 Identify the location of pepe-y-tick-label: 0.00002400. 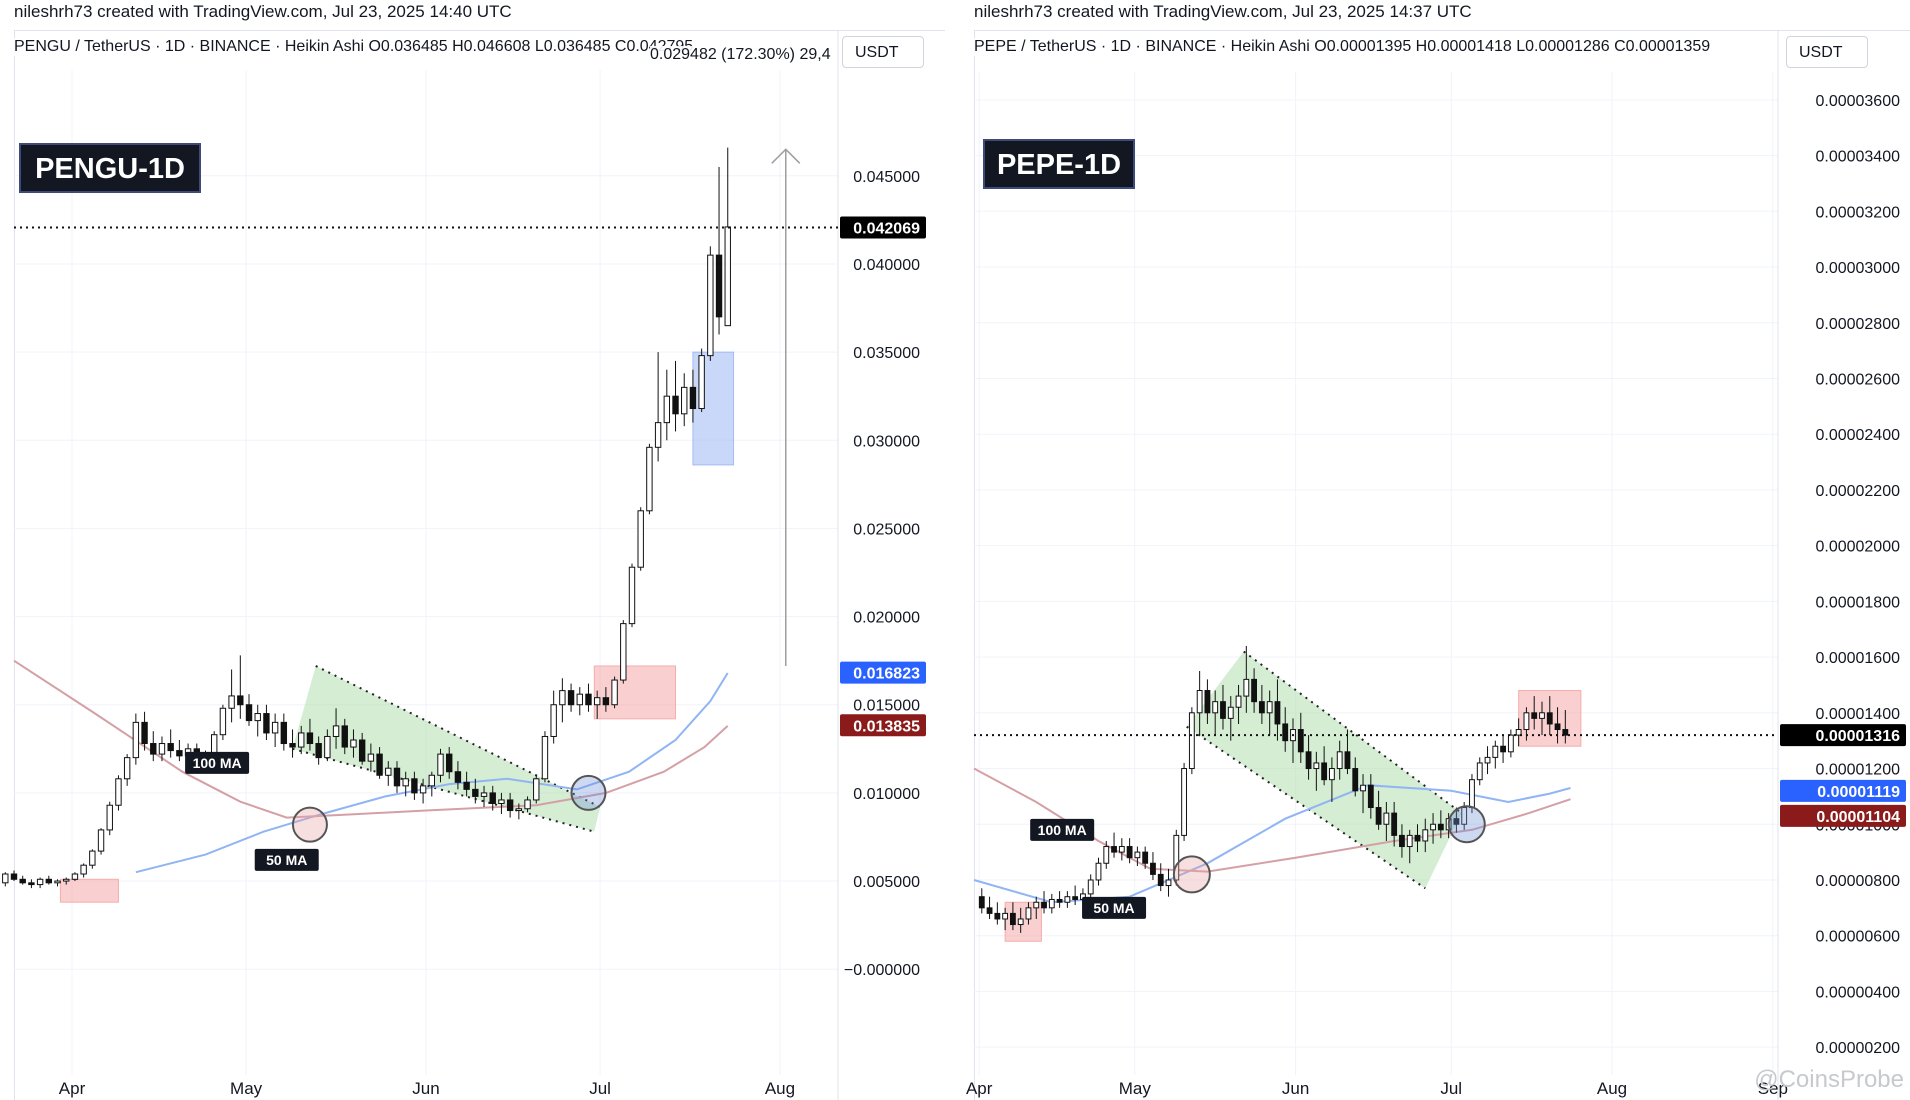
(1857, 435).